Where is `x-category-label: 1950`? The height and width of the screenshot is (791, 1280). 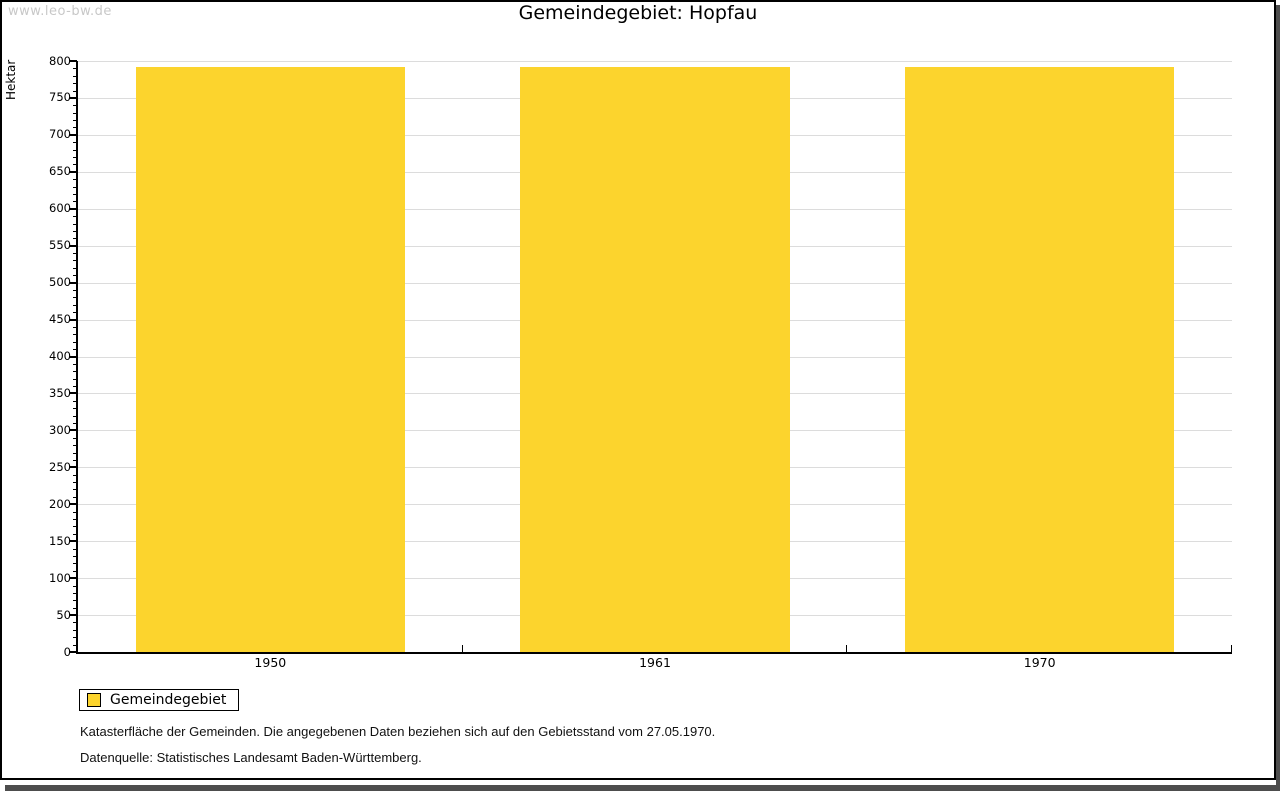
x-category-label: 1950 is located at coordinates (270, 662).